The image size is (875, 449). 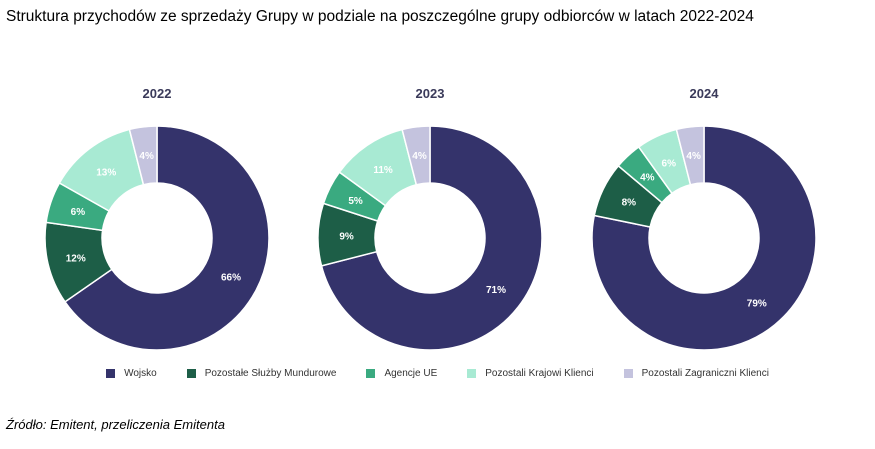 What do you see at coordinates (496, 290) in the screenshot?
I see `data-label: 71%` at bounding box center [496, 290].